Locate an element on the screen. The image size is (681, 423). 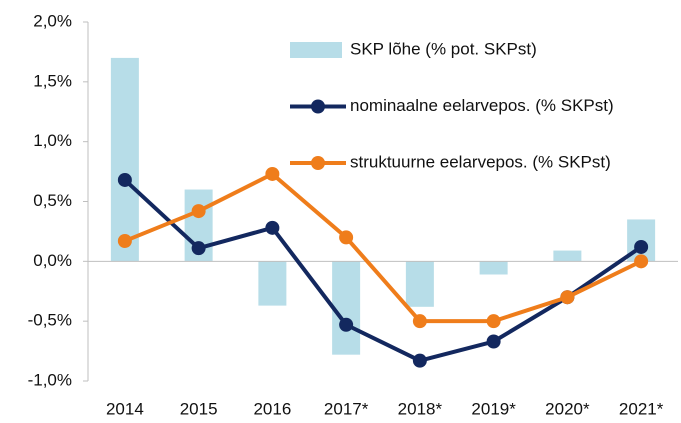
legend-label: SKP lõhe (% pot. SKPst) is located at coordinates (443, 48).